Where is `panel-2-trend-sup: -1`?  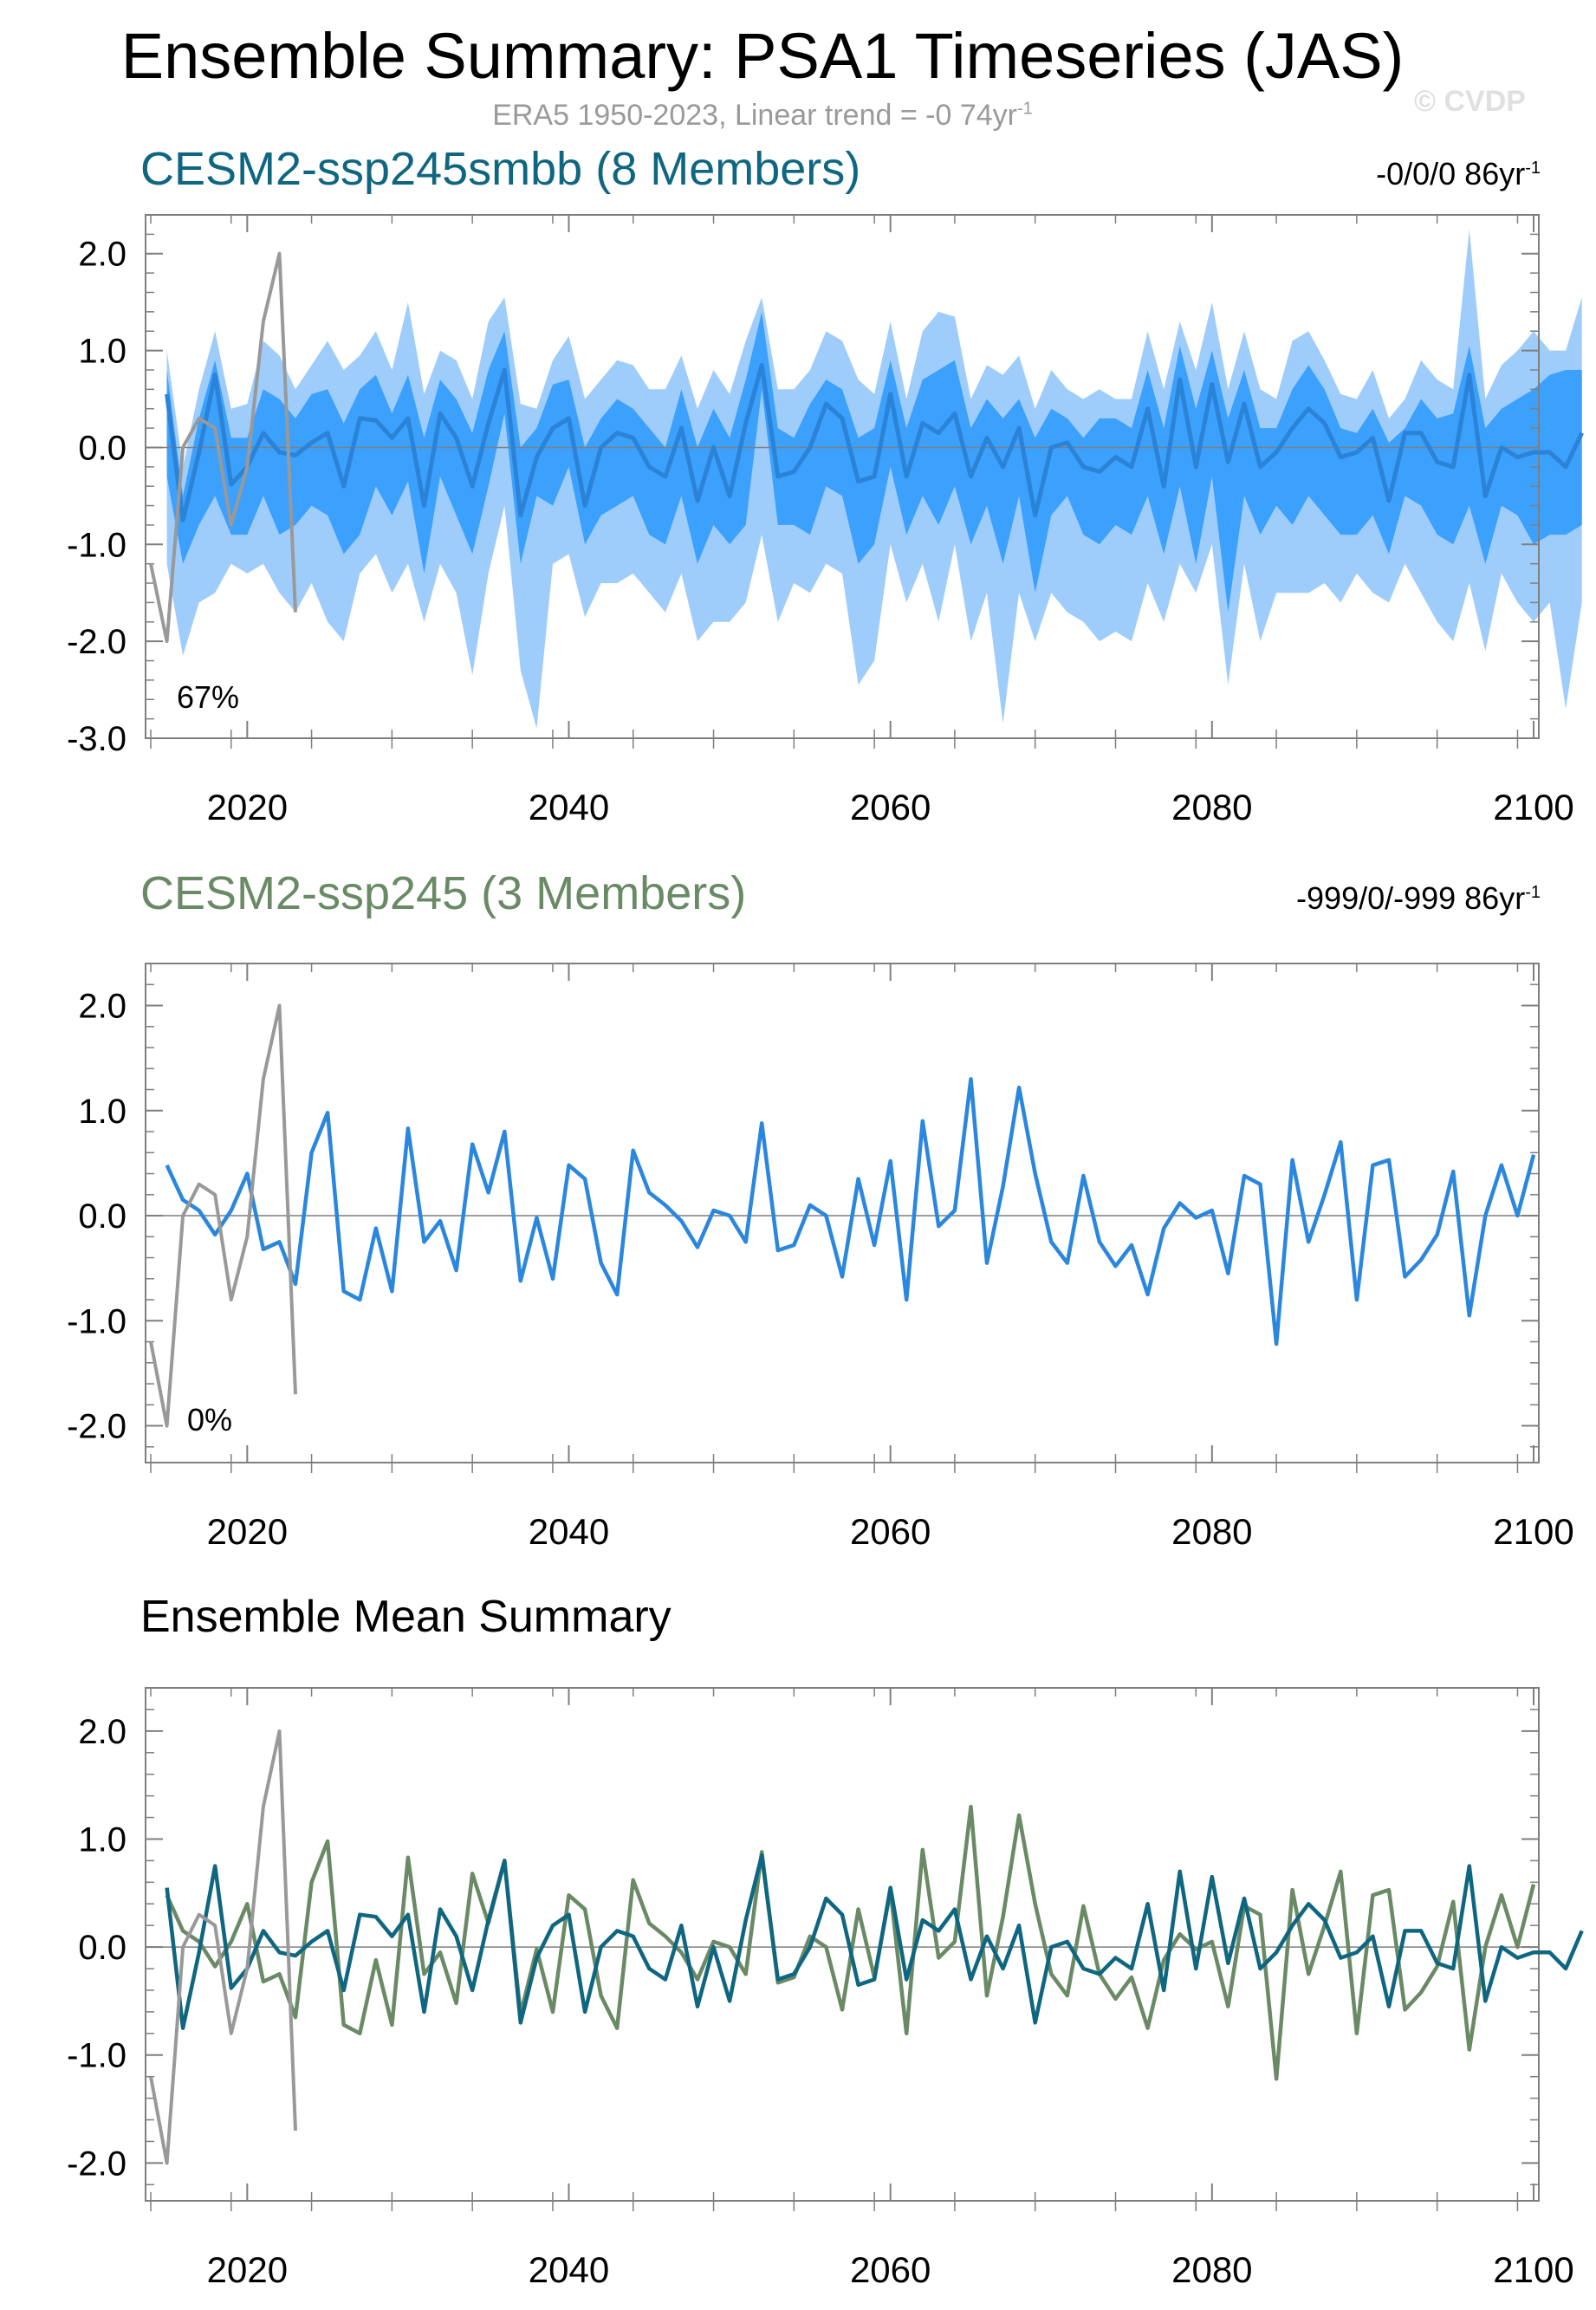
panel-2-trend-sup: -1 is located at coordinates (1533, 892).